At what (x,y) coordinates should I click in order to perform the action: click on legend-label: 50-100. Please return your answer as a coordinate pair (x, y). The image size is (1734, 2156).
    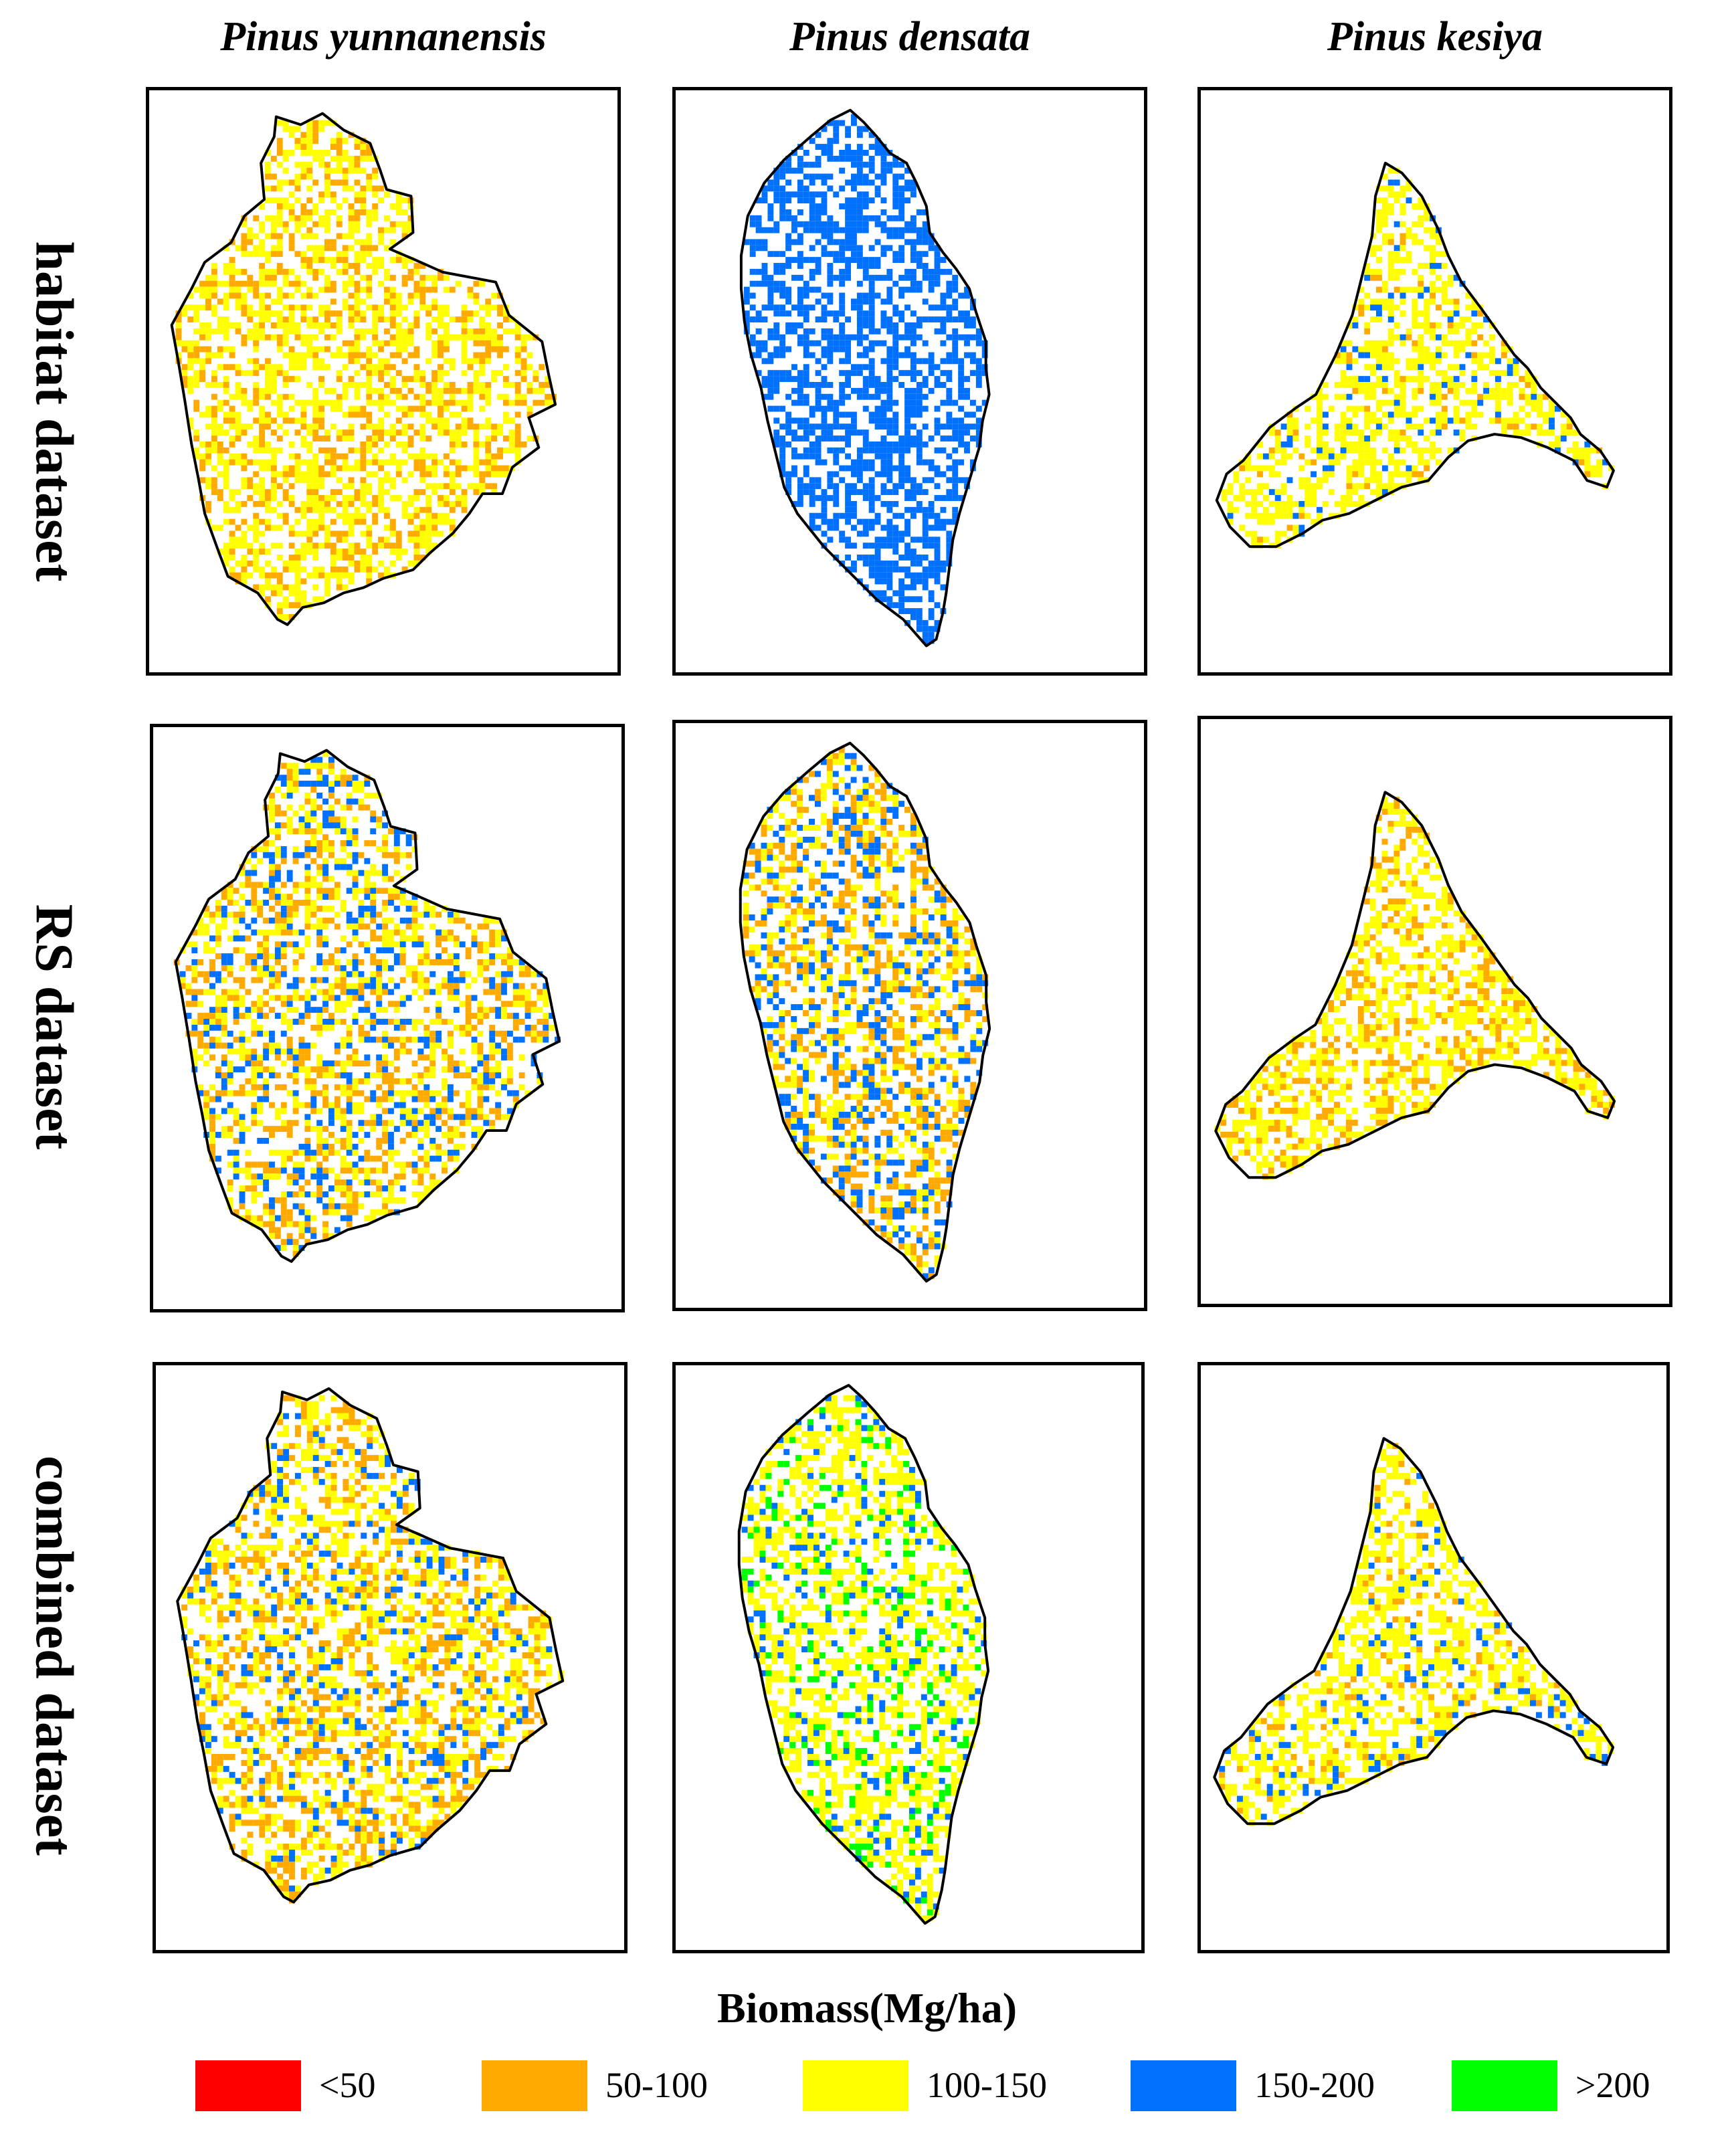
    Looking at the image, I should click on (656, 2085).